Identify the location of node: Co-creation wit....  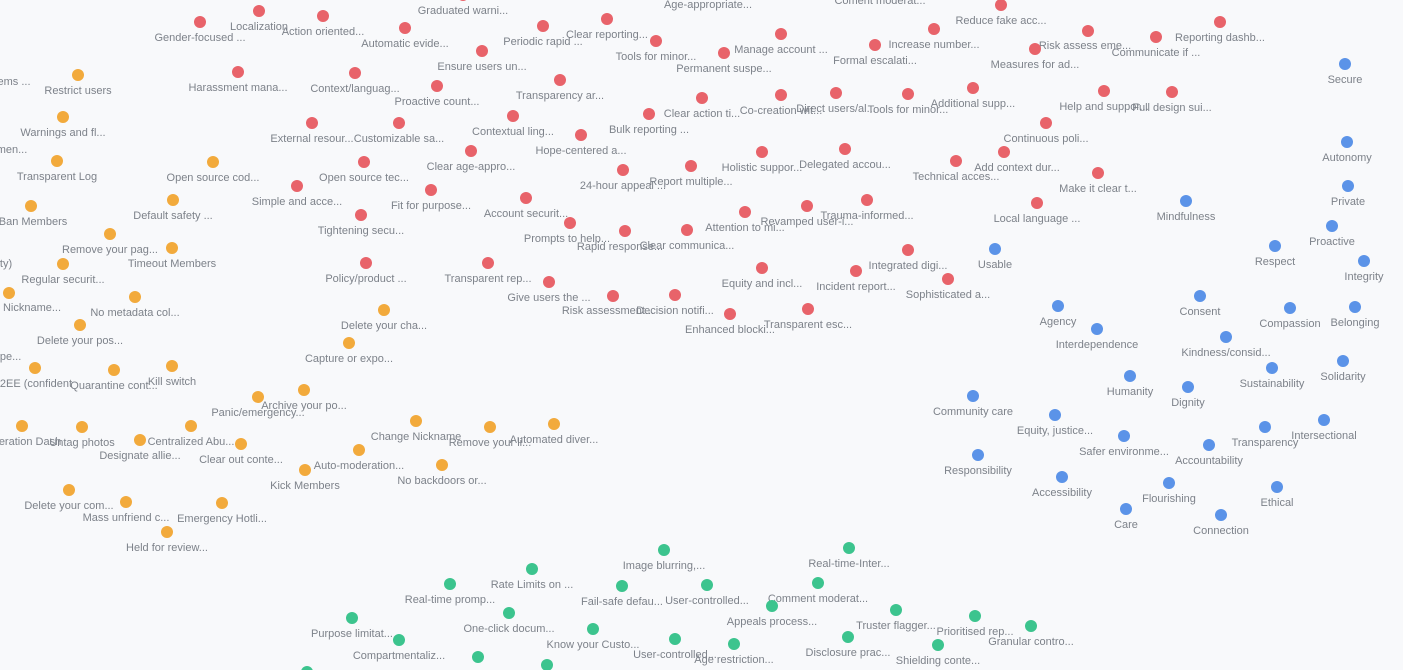
(781, 103).